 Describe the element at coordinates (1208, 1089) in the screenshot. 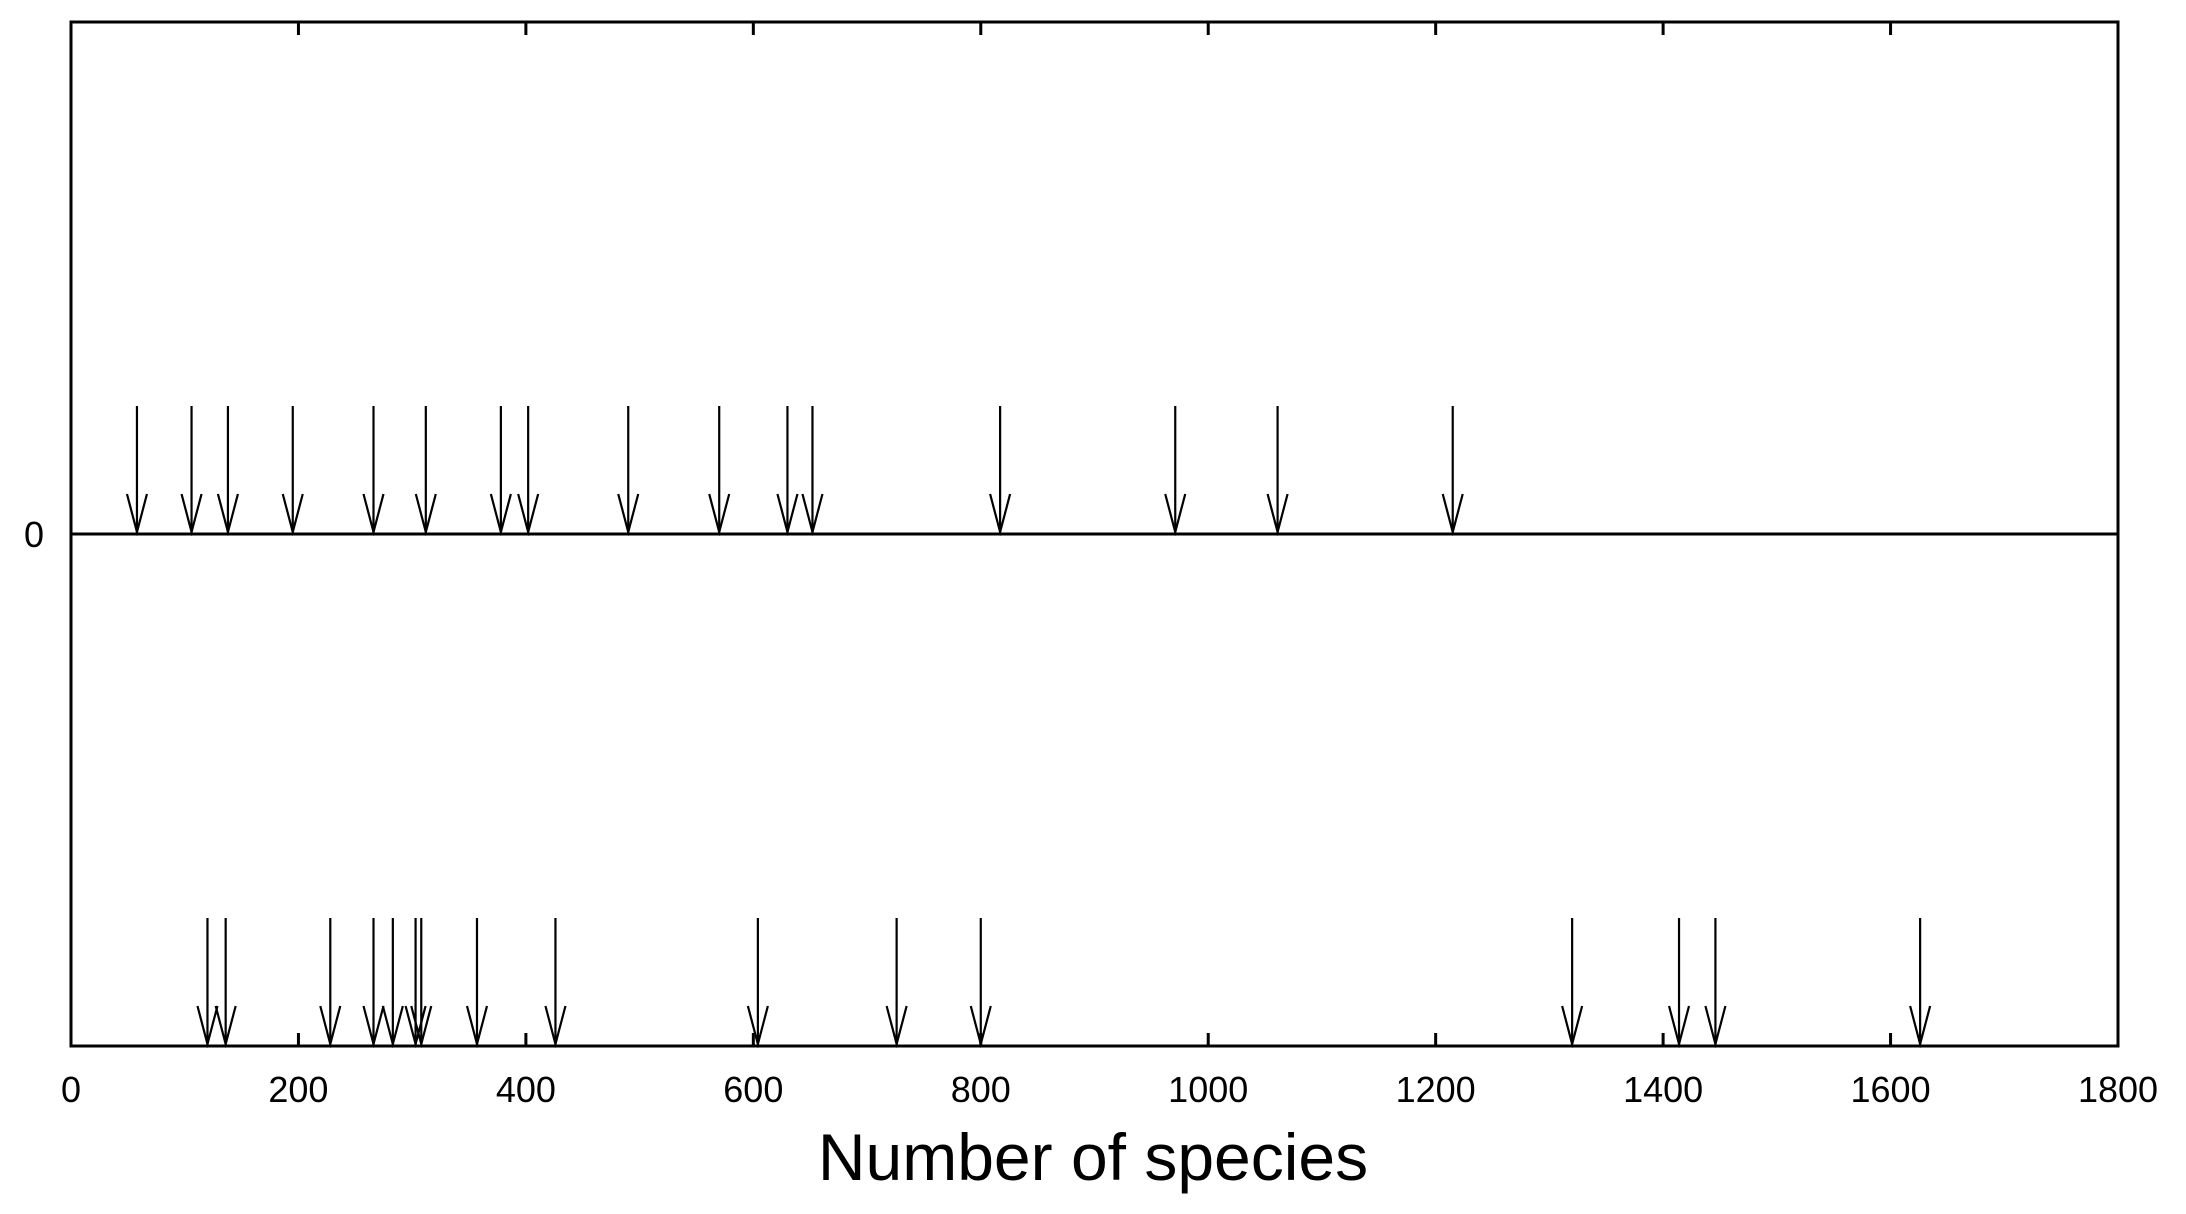

I see `x-tick-label: 1000` at that location.